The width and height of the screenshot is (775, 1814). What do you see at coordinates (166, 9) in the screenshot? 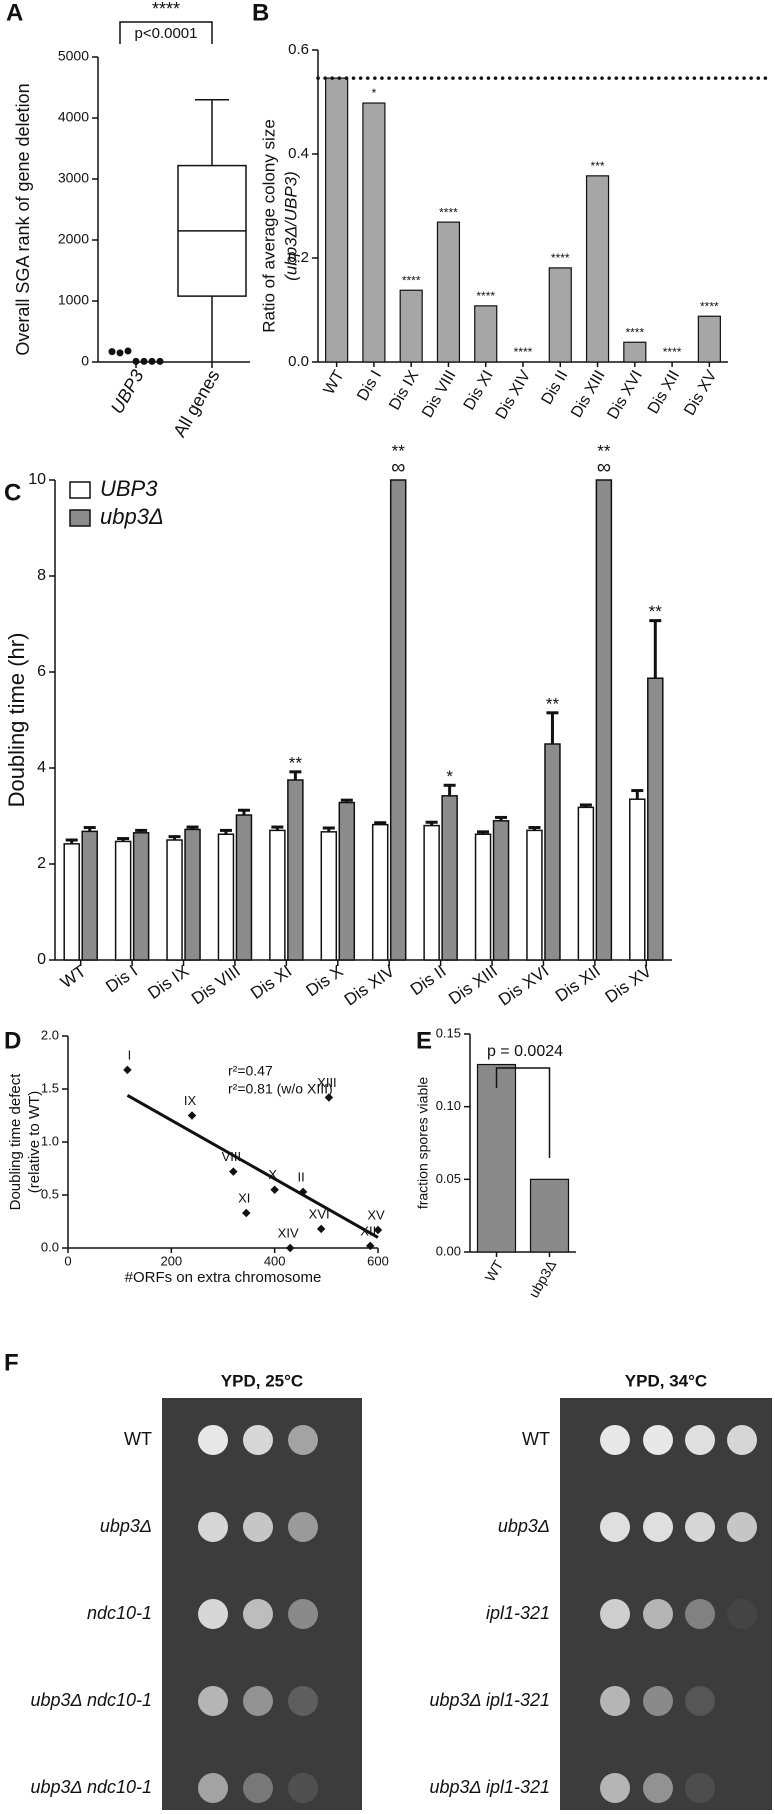
I see `annotation: ****` at bounding box center [166, 9].